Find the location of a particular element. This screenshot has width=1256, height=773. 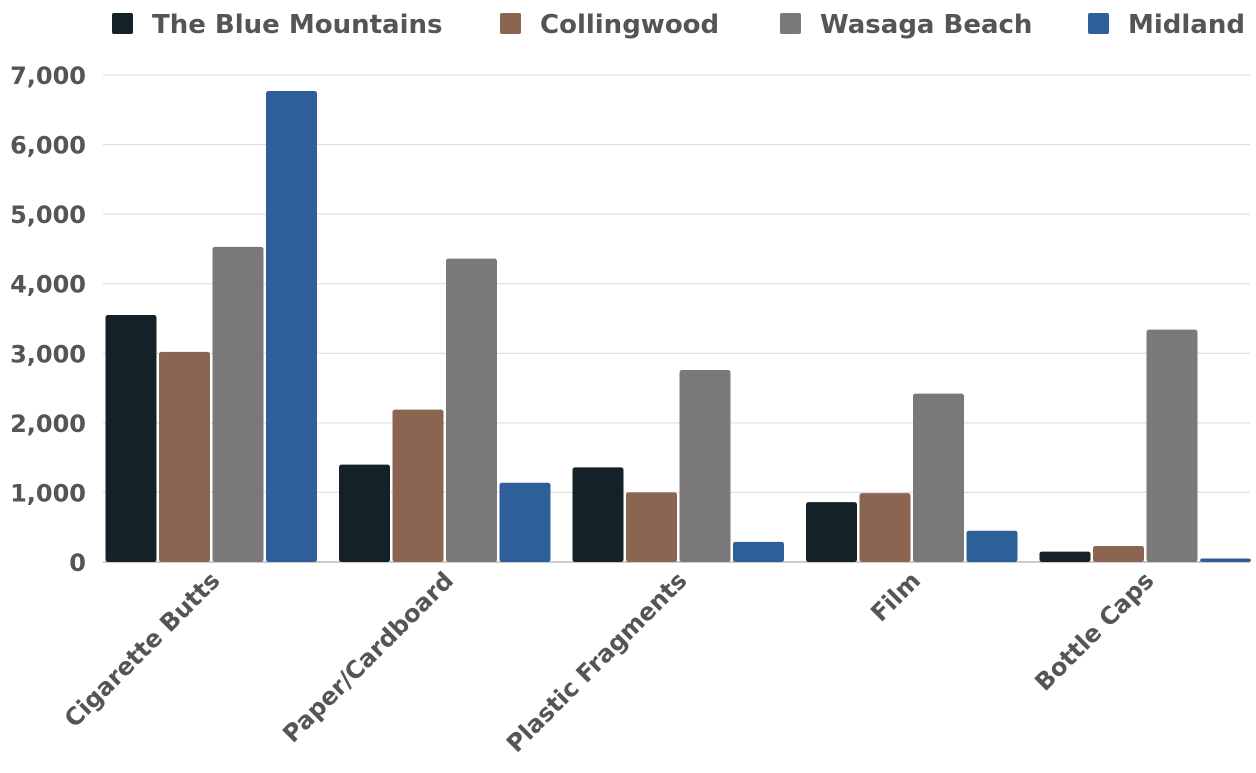

bar-collingwood-film is located at coordinates (885, 527).